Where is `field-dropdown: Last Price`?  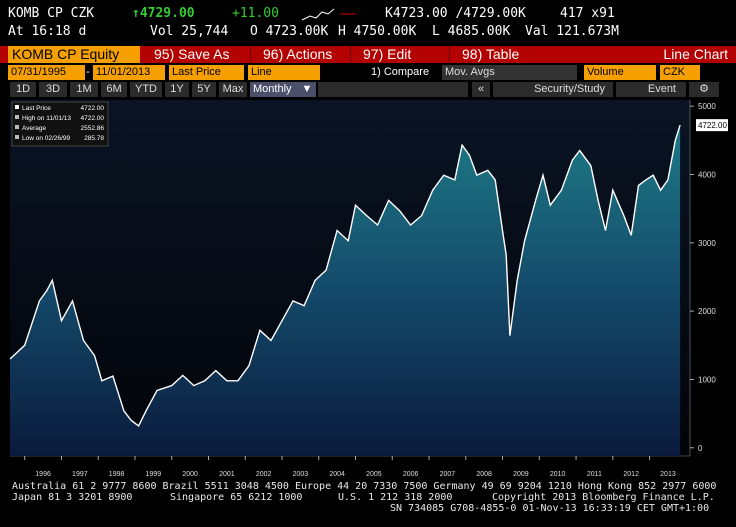
field-dropdown: Last Price is located at coordinates (206, 72).